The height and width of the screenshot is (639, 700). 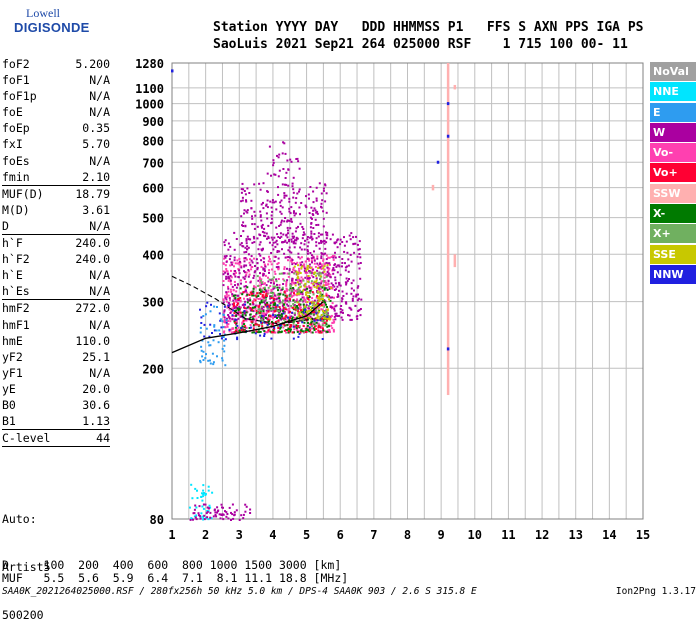 I want to click on param-label: hmF2, so click(x=16, y=308).